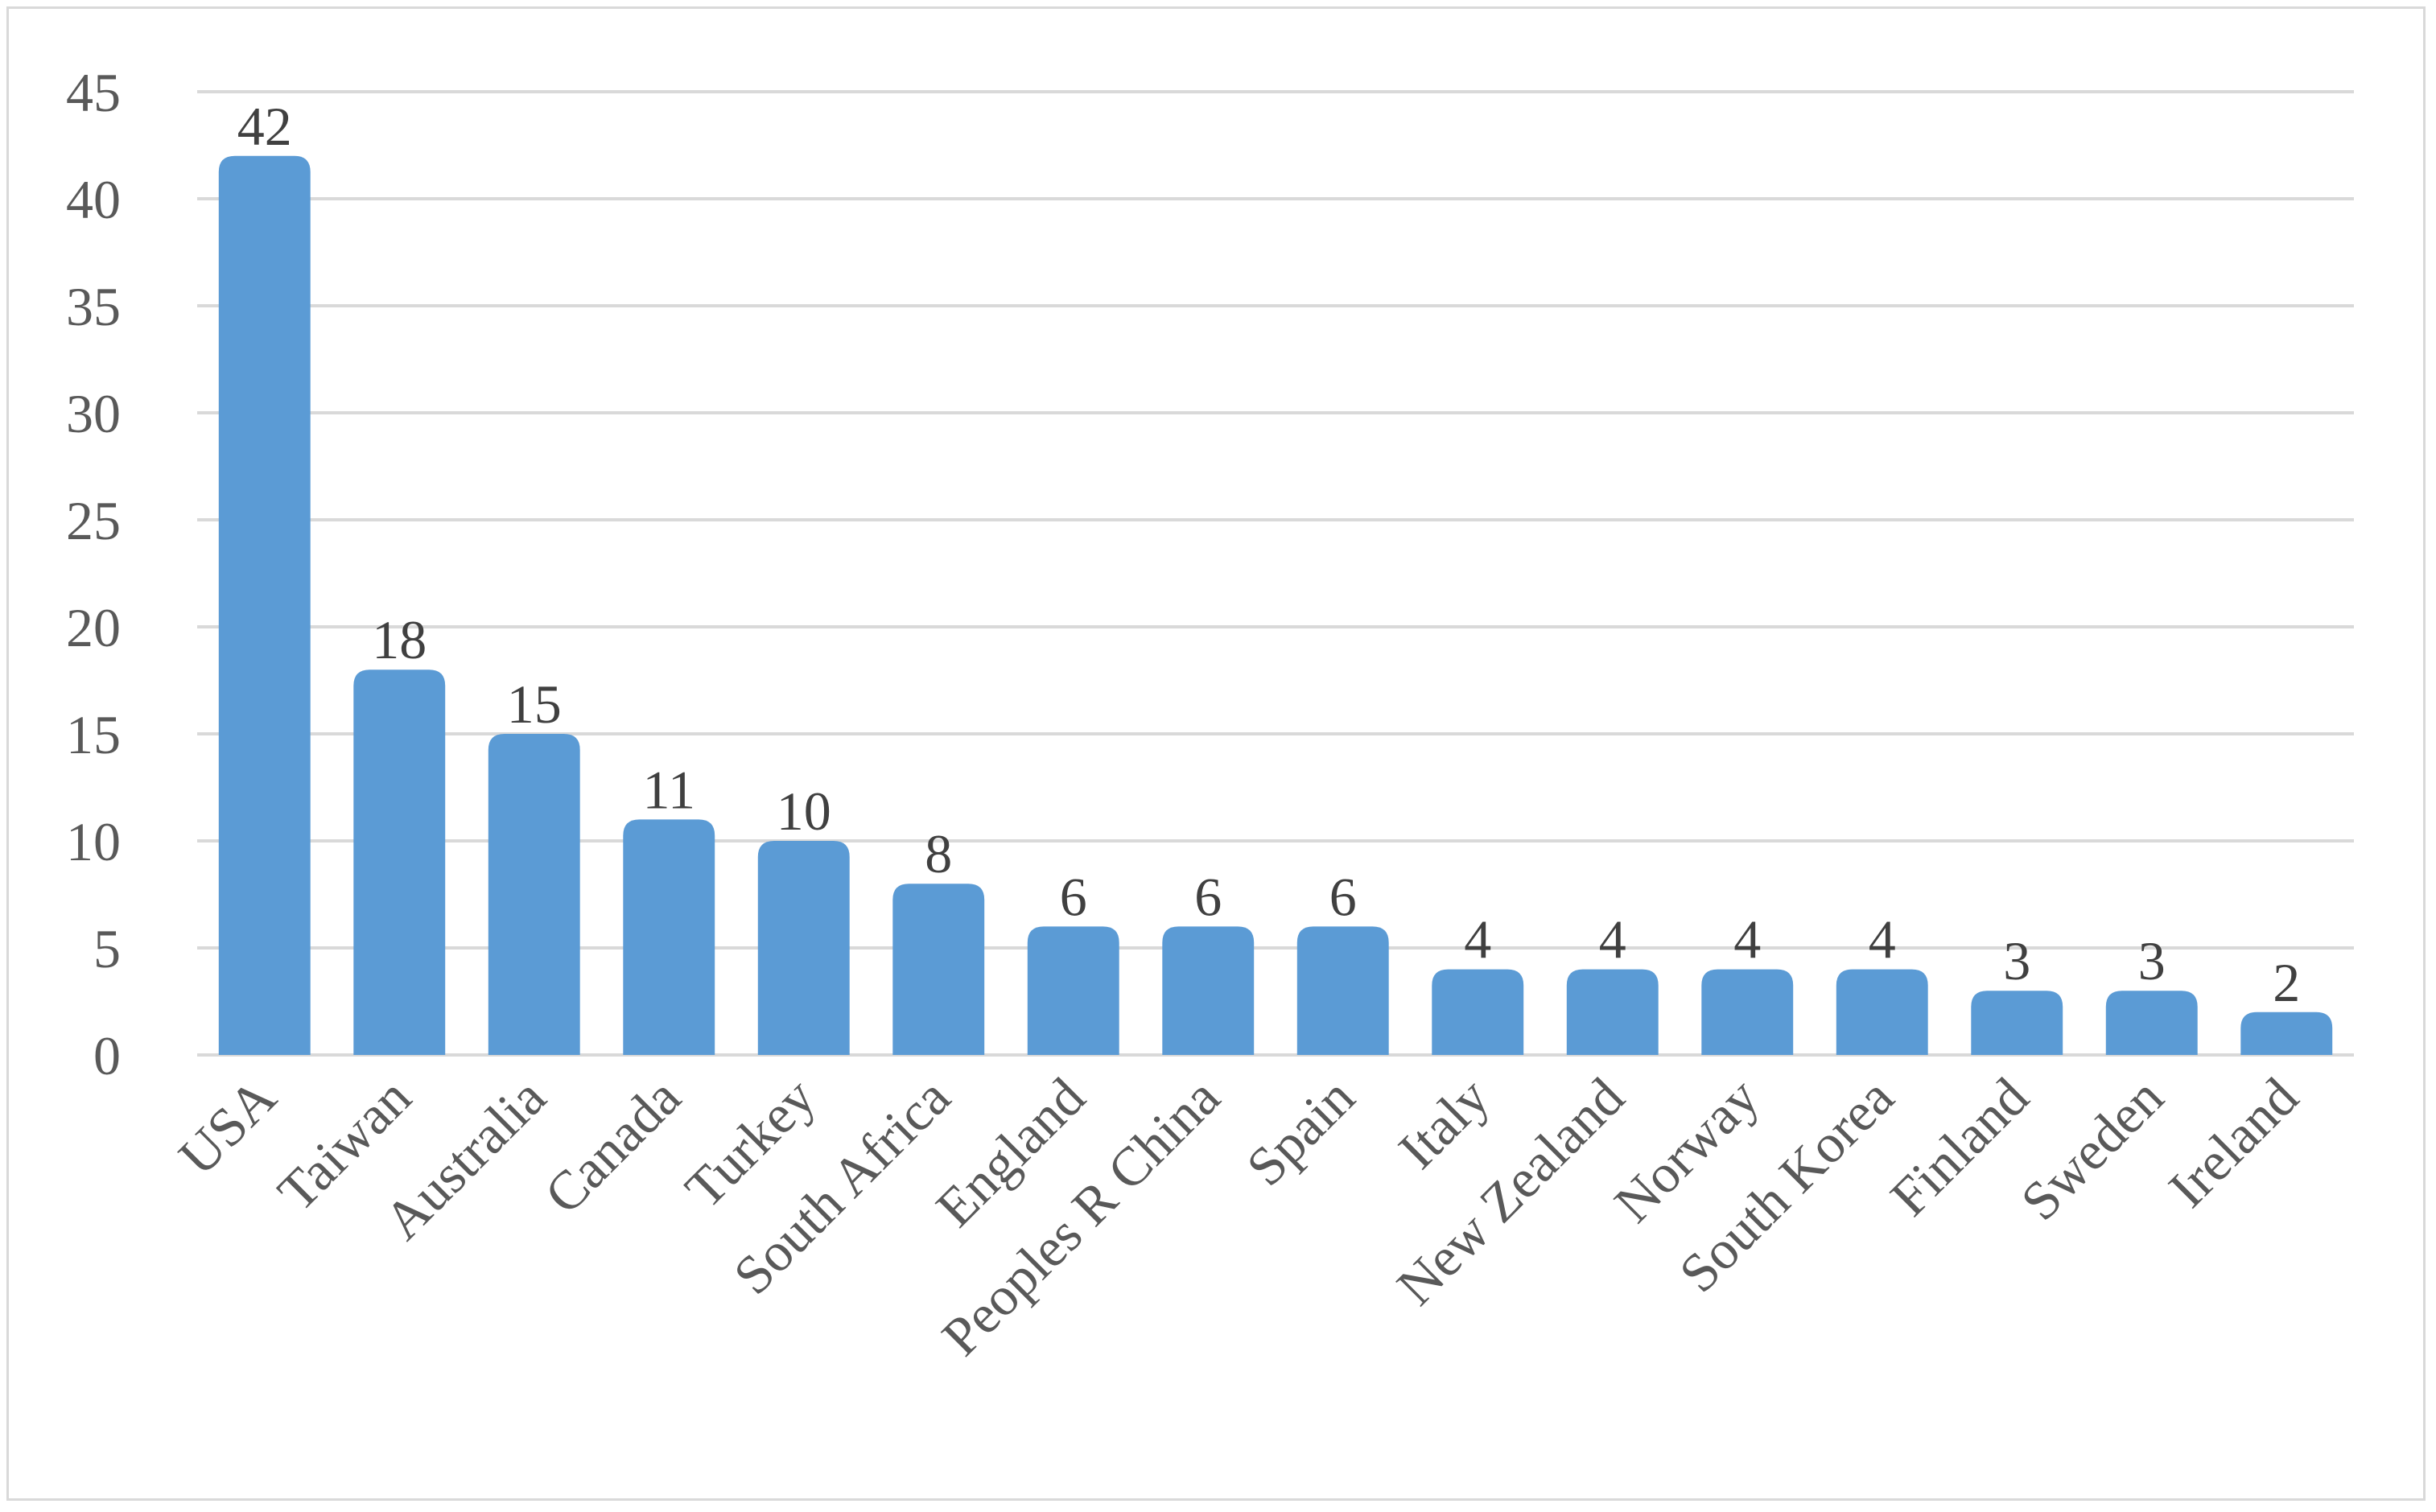 The image size is (2436, 1512). What do you see at coordinates (399, 639) in the screenshot?
I see `data-label: 18` at bounding box center [399, 639].